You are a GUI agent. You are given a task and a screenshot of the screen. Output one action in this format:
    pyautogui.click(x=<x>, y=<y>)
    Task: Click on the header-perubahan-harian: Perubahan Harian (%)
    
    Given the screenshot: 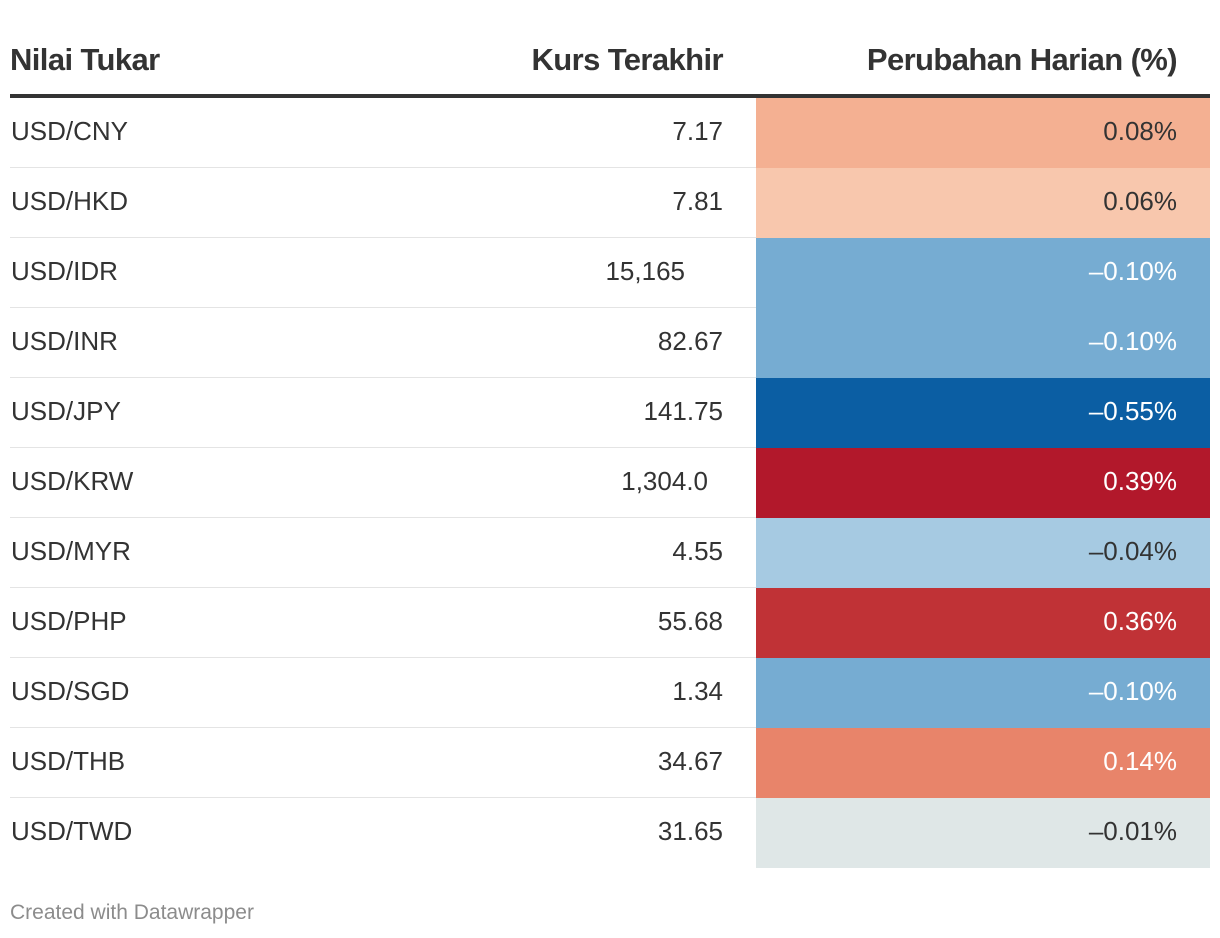 What is the action you would take?
    pyautogui.click(x=1022, y=59)
    